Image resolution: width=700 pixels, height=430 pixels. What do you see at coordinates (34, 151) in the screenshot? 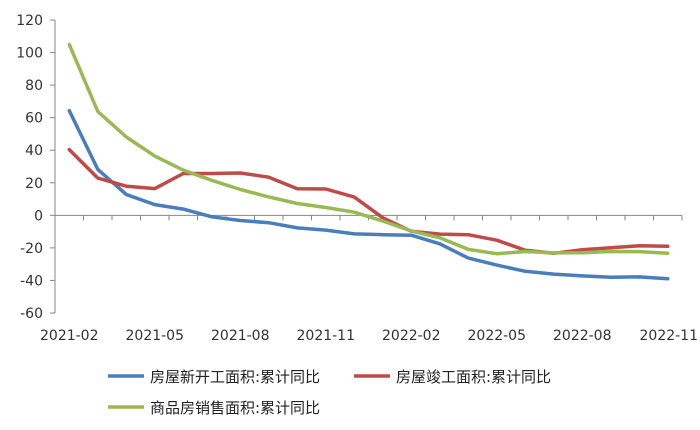
I see `y-tick-label: 40` at bounding box center [34, 151].